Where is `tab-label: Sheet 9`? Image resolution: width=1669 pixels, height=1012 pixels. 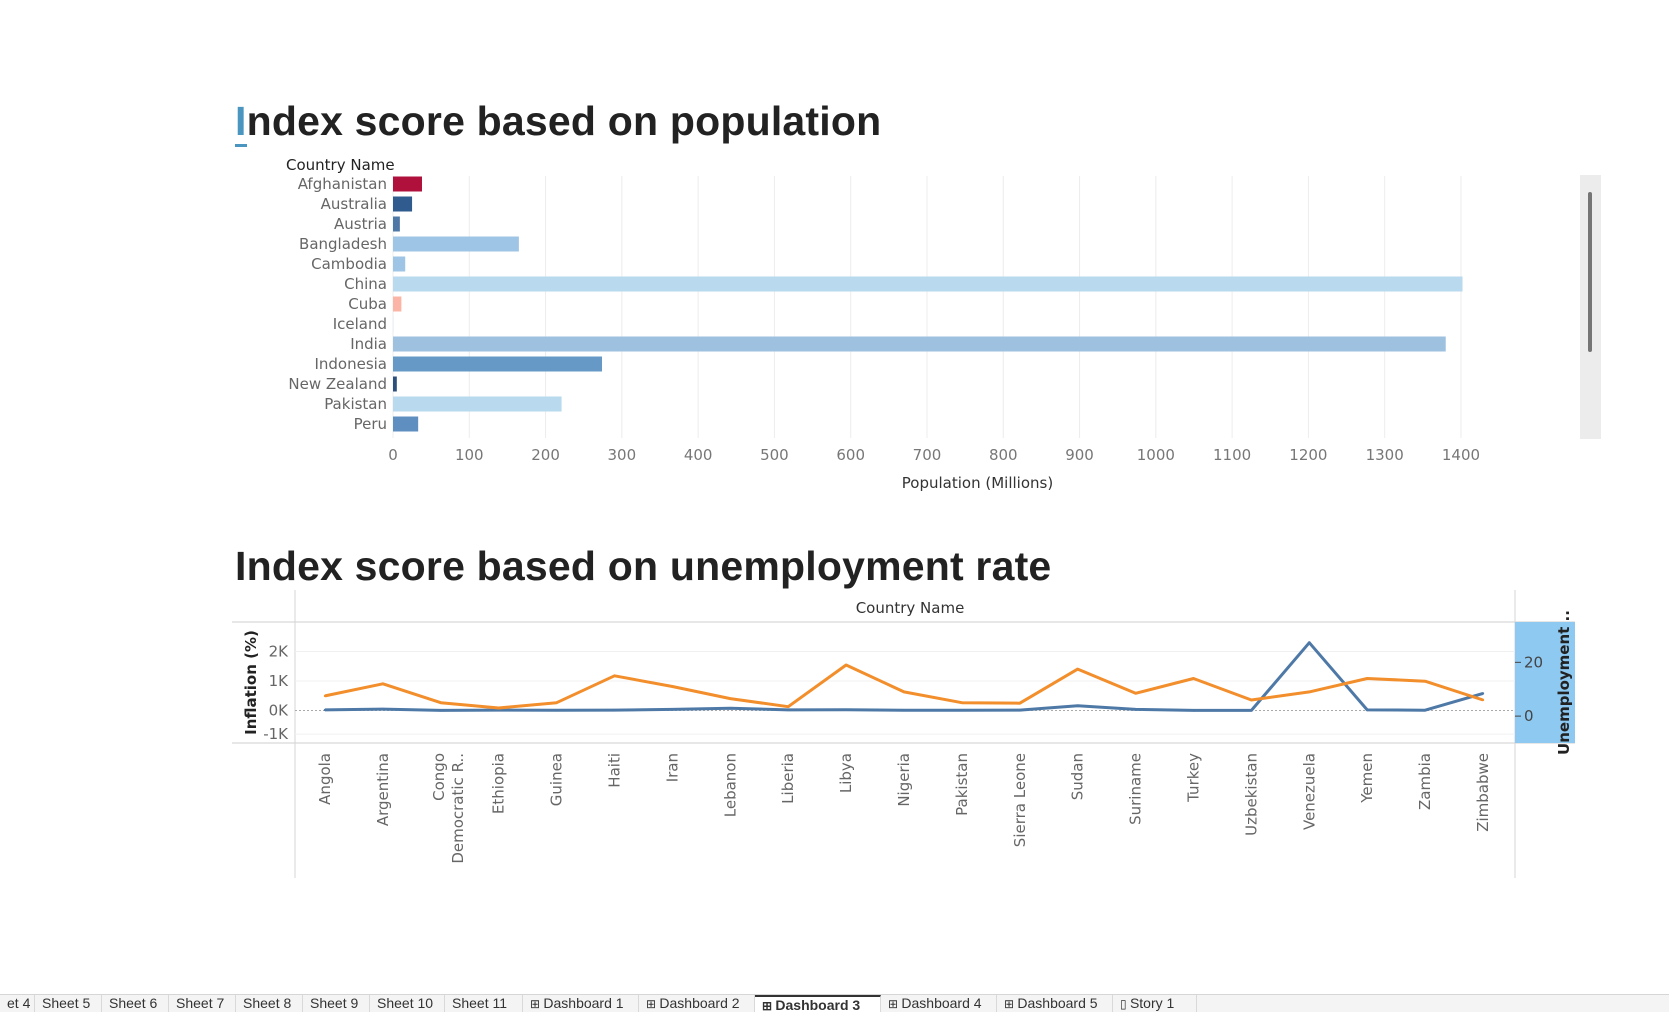
tab-label: Sheet 9 is located at coordinates (334, 1003).